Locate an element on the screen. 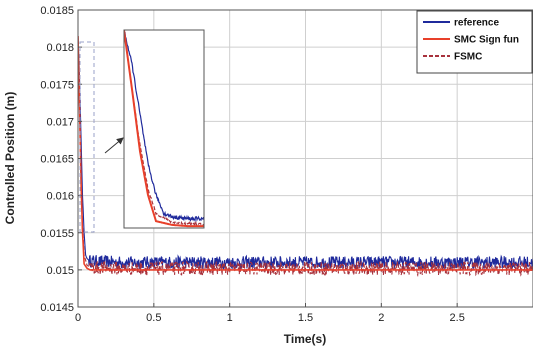 Image resolution: width=533 pixels, height=351 pixels. legend-label: SMC Sign fun is located at coordinates (486, 40).